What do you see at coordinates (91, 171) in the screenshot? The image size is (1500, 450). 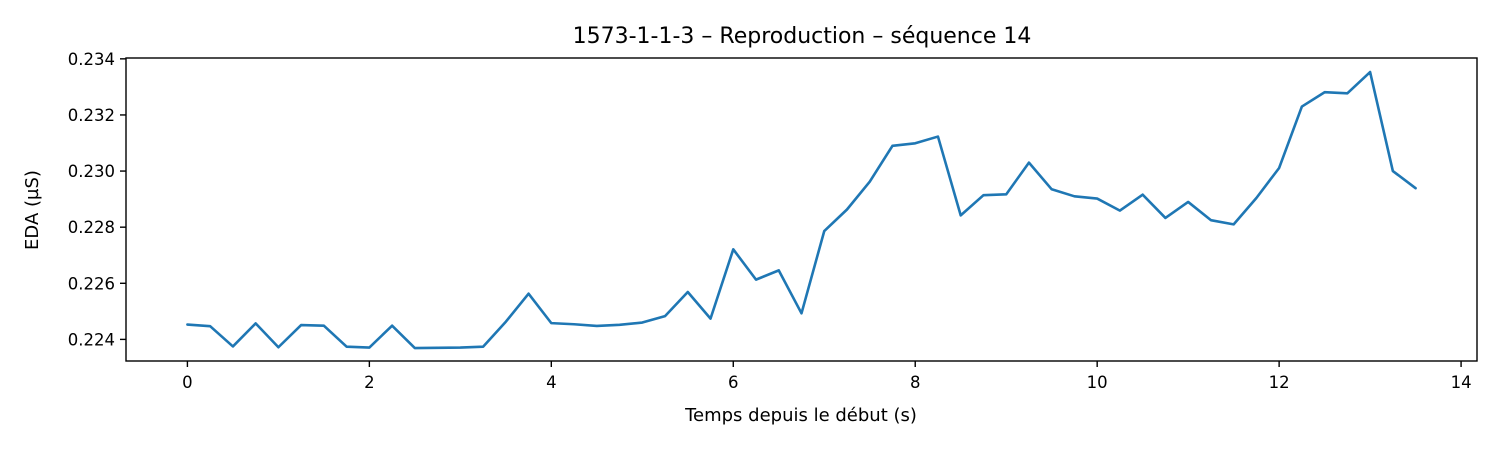 I see `y-tick-label: 0.230` at bounding box center [91, 171].